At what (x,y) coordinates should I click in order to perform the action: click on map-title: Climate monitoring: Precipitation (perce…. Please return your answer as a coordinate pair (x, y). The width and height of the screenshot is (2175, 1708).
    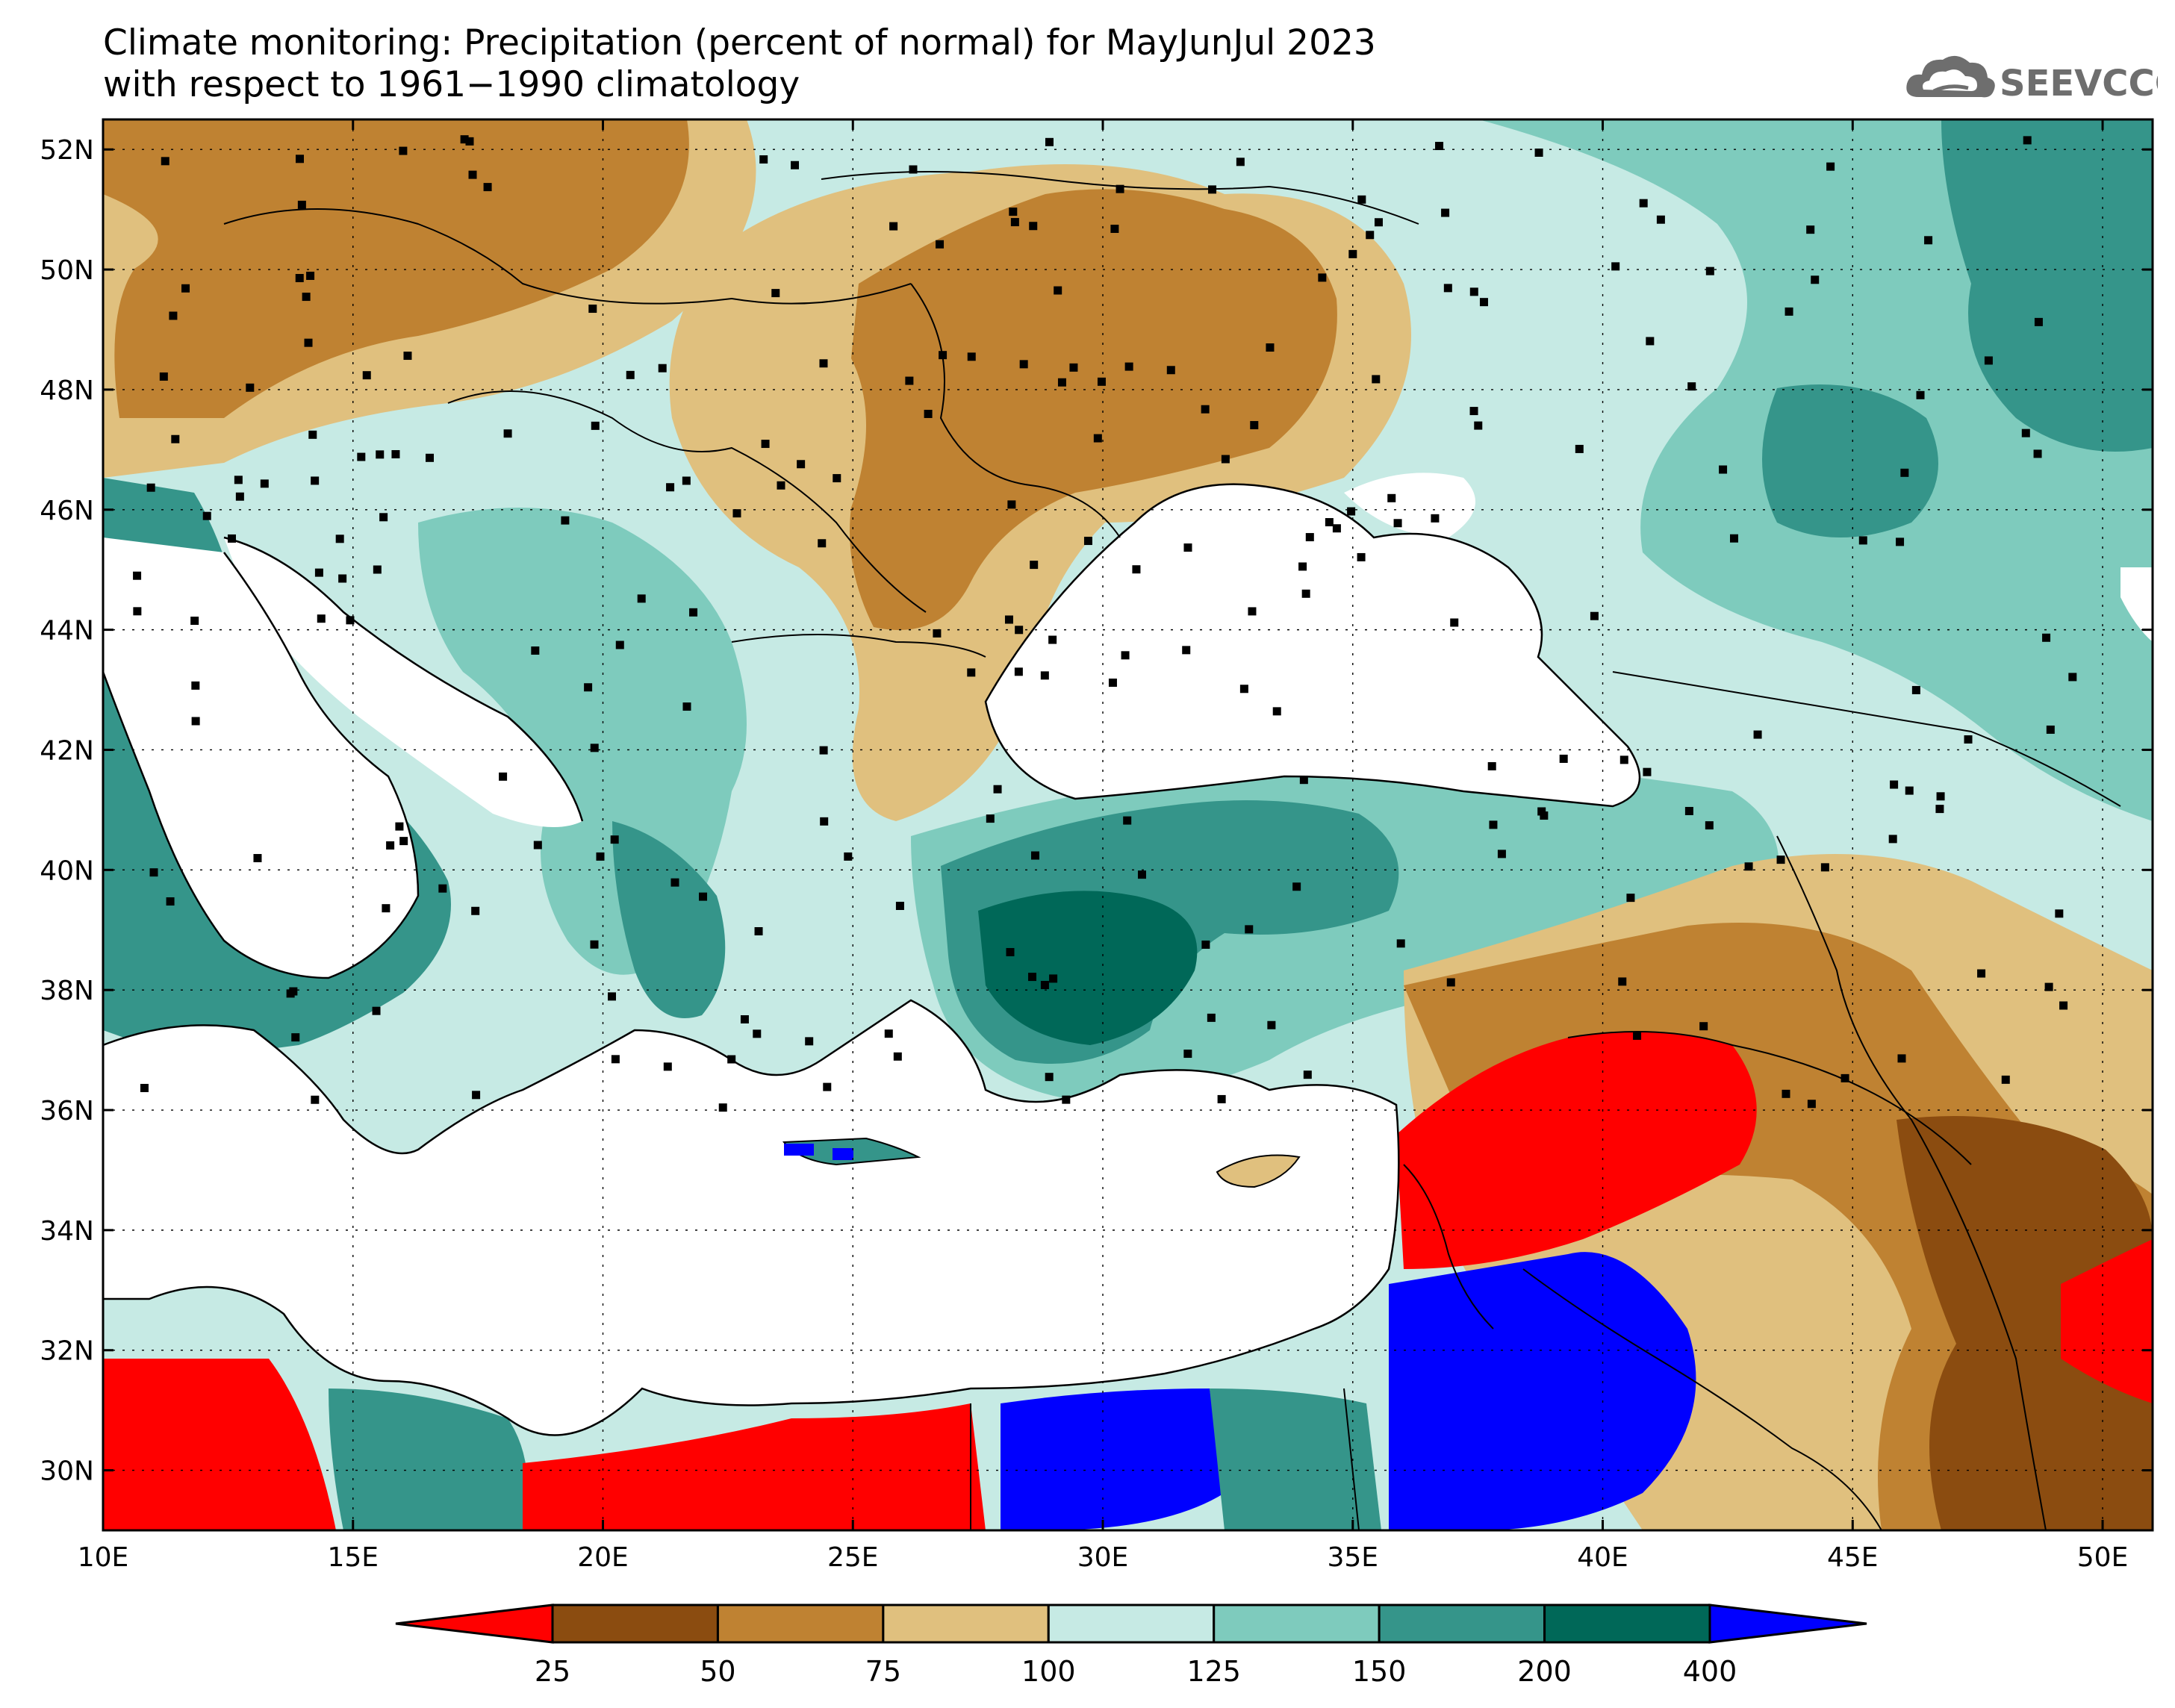
    Looking at the image, I should click on (739, 64).